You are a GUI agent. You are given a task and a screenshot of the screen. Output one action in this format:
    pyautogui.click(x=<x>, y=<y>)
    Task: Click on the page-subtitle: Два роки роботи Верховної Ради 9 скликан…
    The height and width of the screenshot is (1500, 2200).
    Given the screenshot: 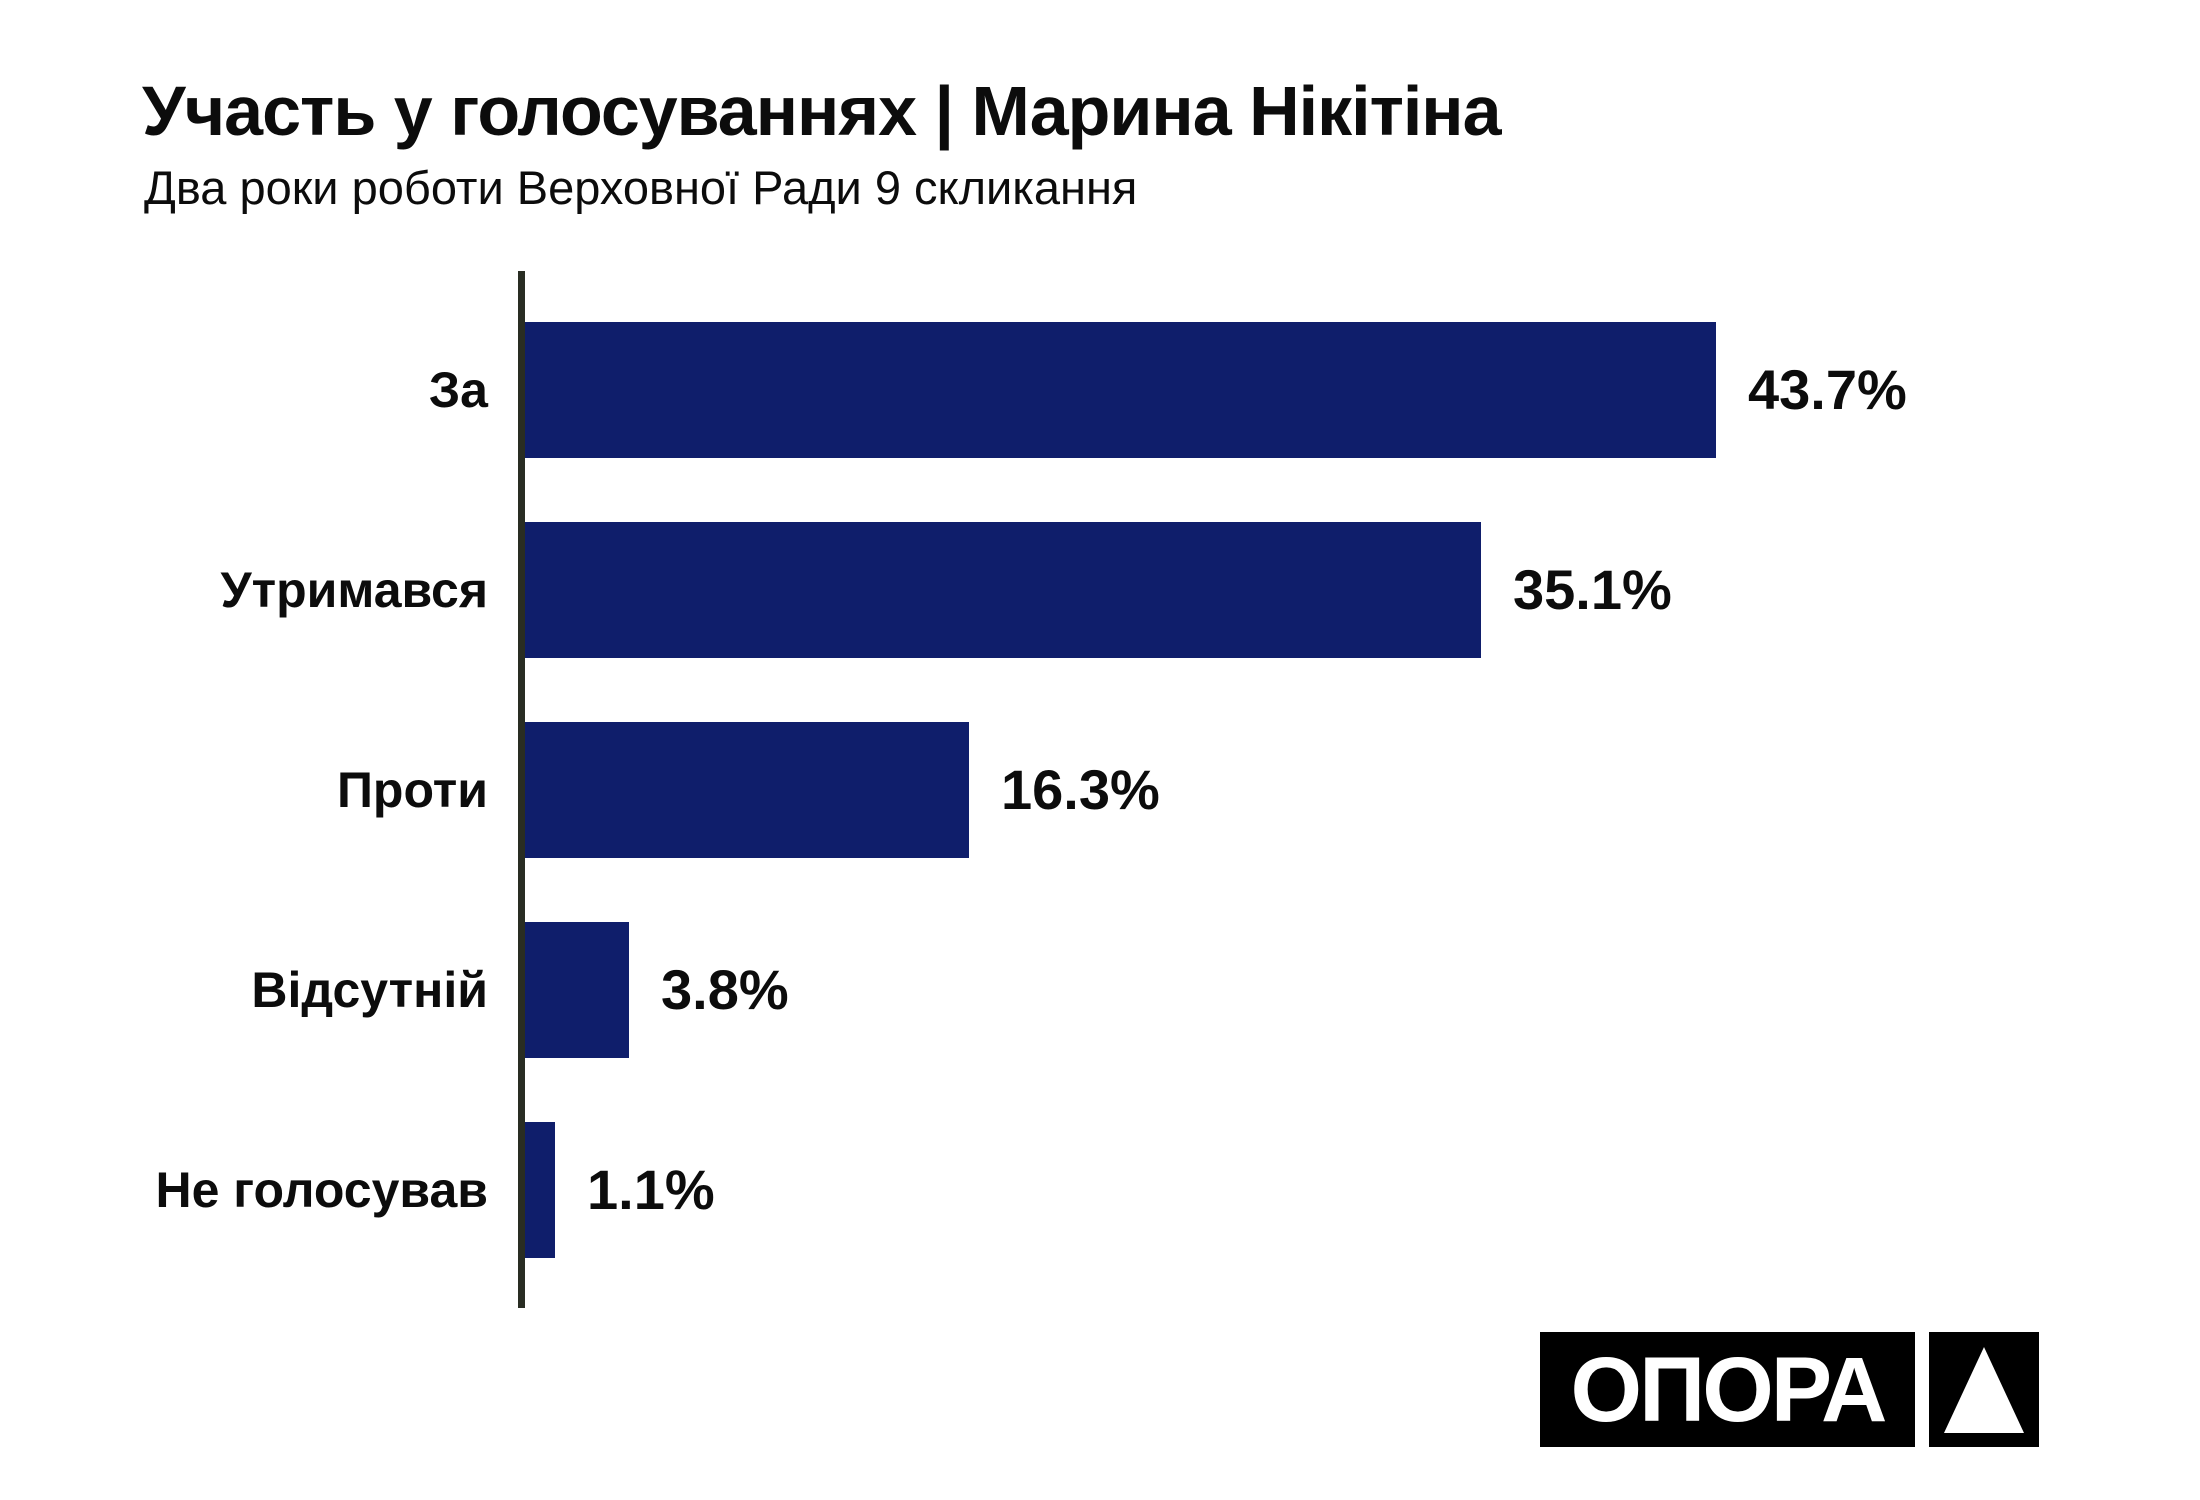 What is the action you would take?
    pyautogui.click(x=641, y=187)
    